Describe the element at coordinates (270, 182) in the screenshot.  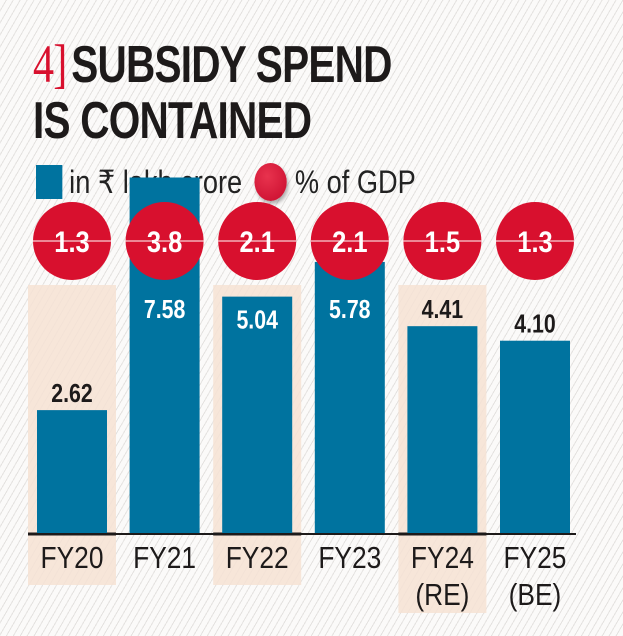
I see `legend-circle-swatch` at that location.